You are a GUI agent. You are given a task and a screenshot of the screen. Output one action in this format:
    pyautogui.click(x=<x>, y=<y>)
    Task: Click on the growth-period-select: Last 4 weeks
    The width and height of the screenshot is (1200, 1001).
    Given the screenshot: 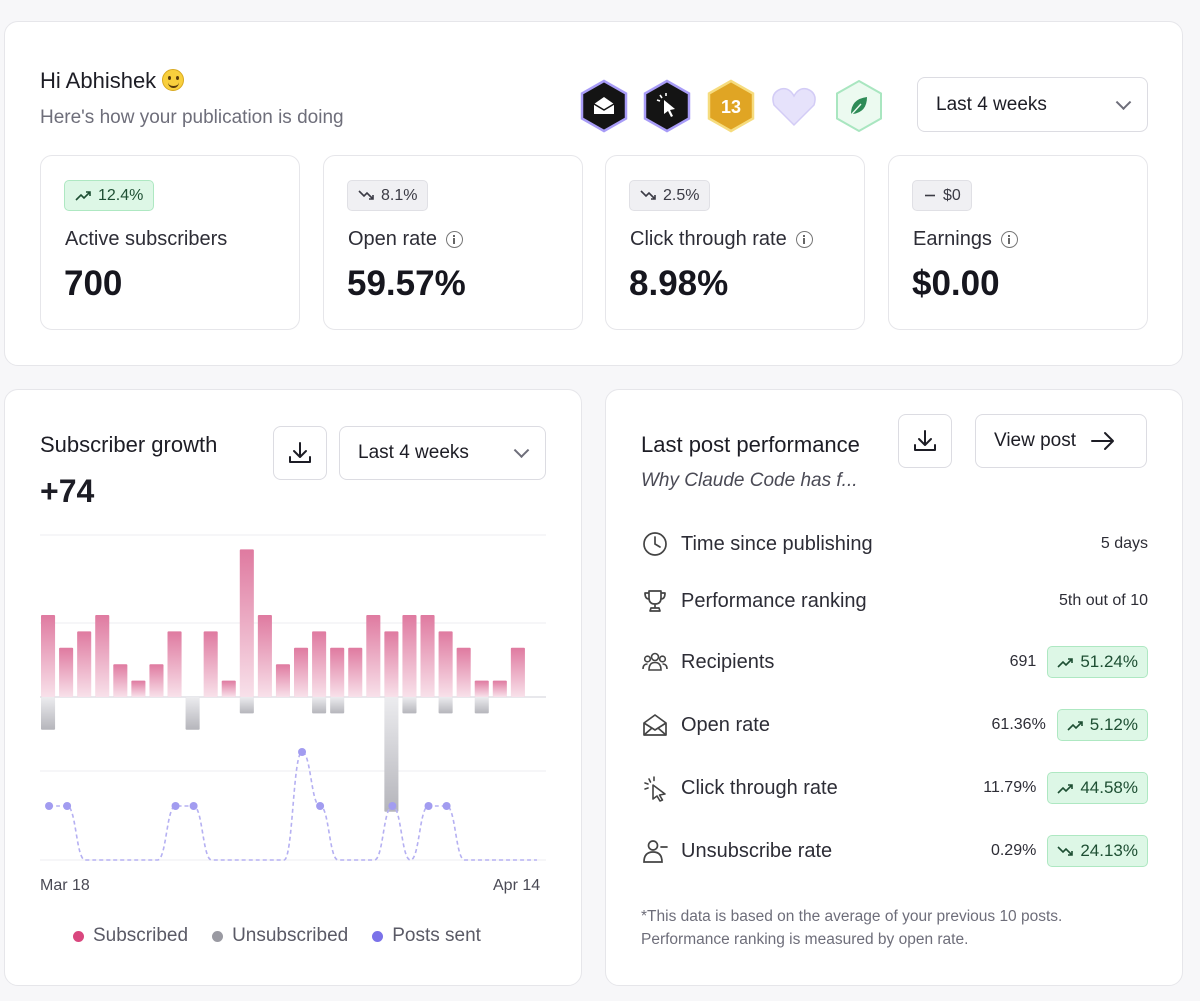 What is the action you would take?
    pyautogui.click(x=442, y=453)
    